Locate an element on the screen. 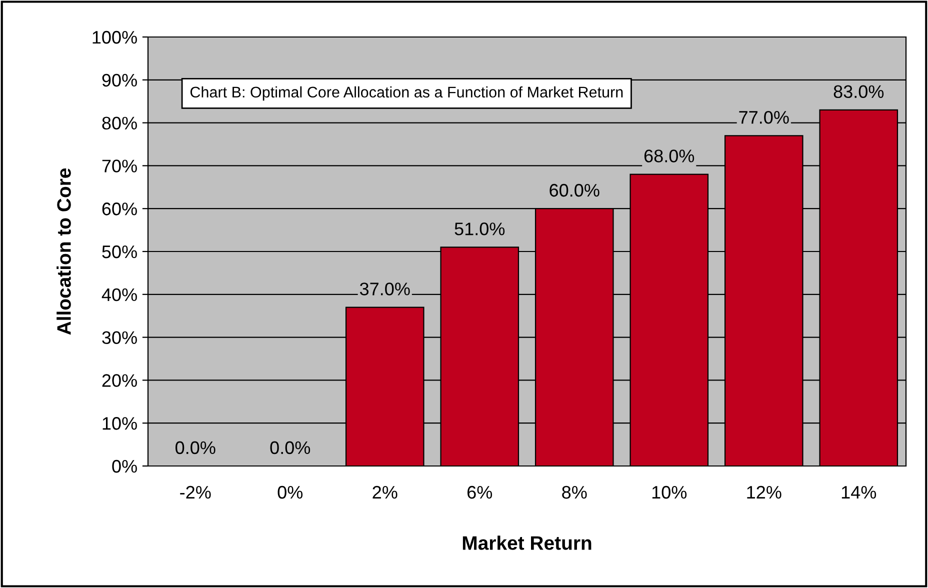 Image resolution: width=928 pixels, height=588 pixels. y-axis-title: Allocation to Core is located at coordinates (63, 251).